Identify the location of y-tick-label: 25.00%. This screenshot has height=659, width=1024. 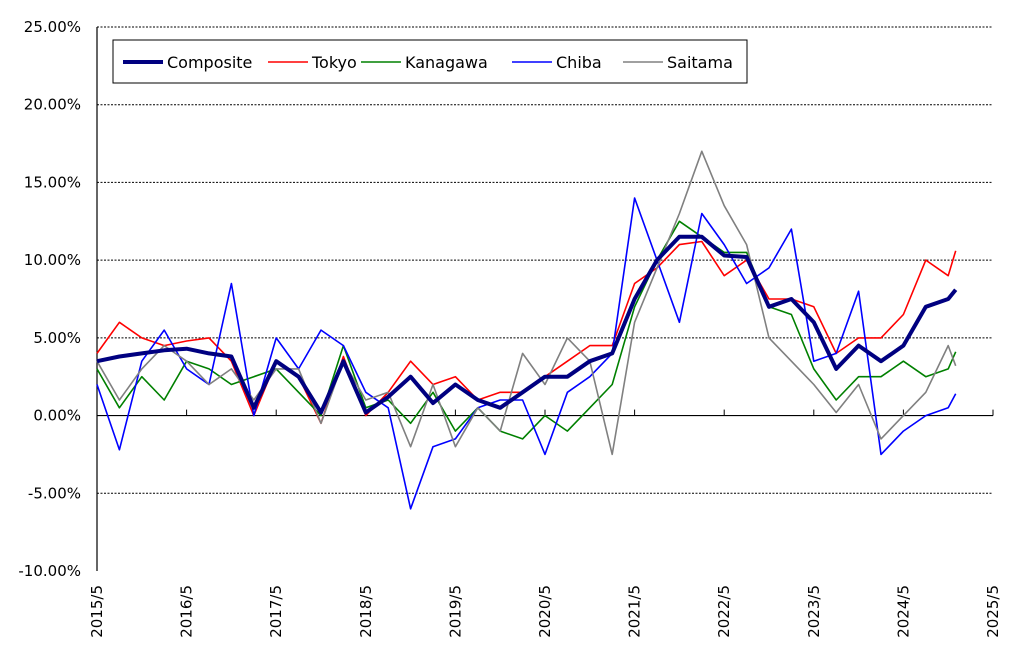
(52, 27).